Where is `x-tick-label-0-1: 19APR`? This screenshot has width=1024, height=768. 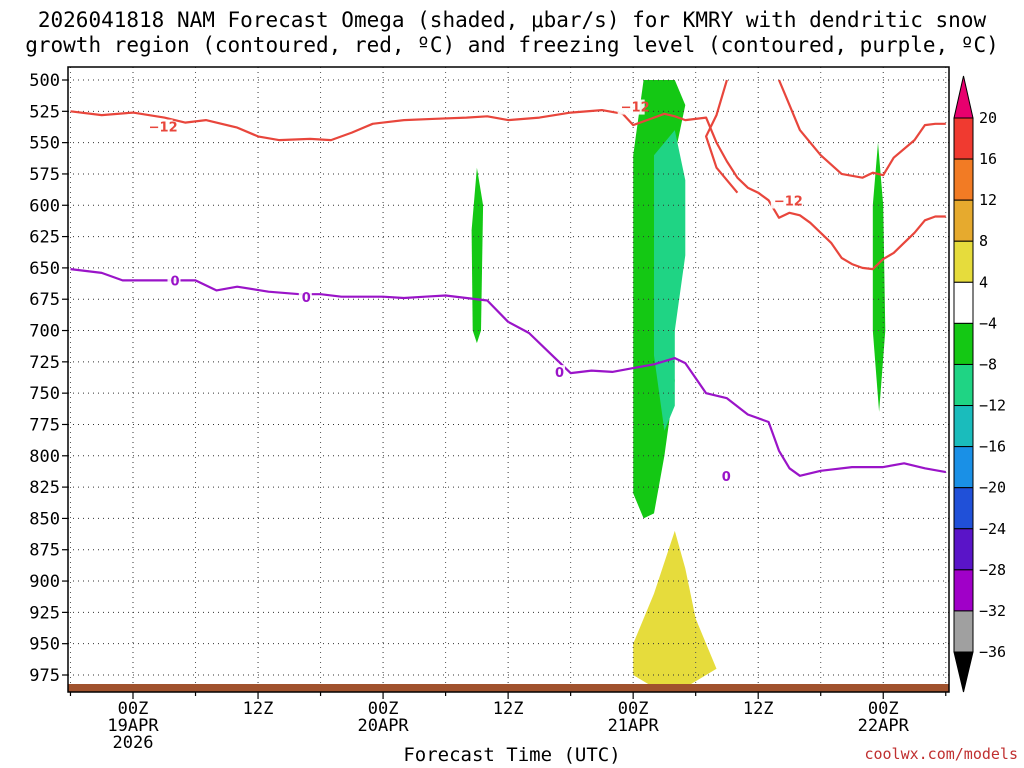
x-tick-label-0-1: 19APR is located at coordinates (133, 726).